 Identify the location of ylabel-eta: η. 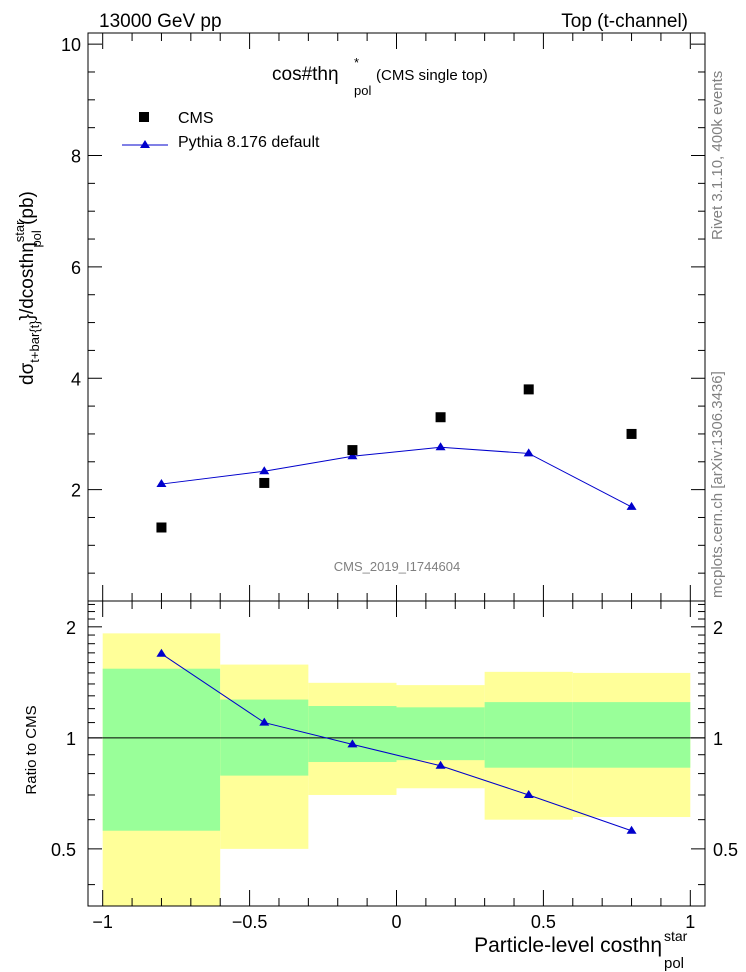
(27, 247).